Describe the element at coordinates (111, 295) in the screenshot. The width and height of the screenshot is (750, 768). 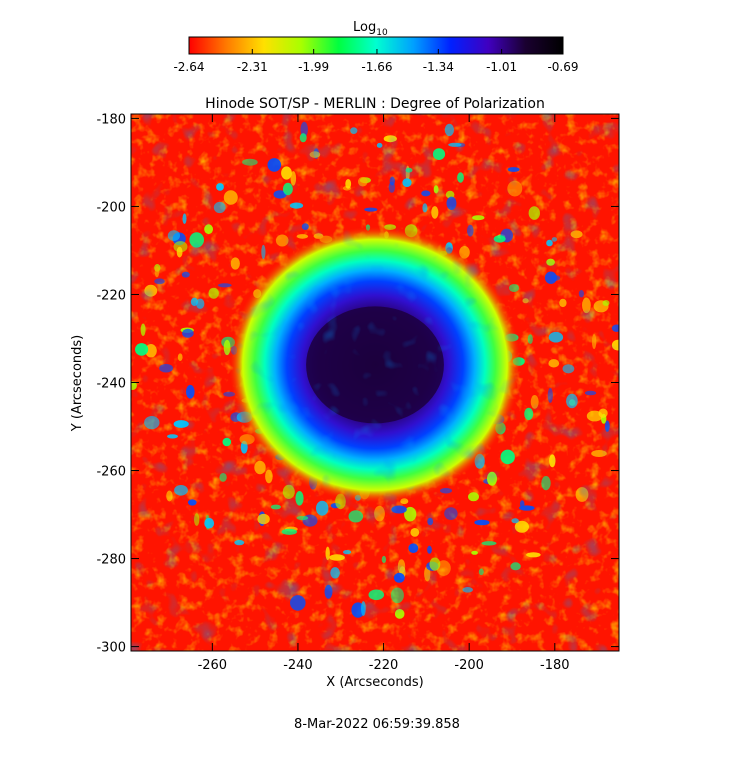
I see `y-tick-label: -220` at that location.